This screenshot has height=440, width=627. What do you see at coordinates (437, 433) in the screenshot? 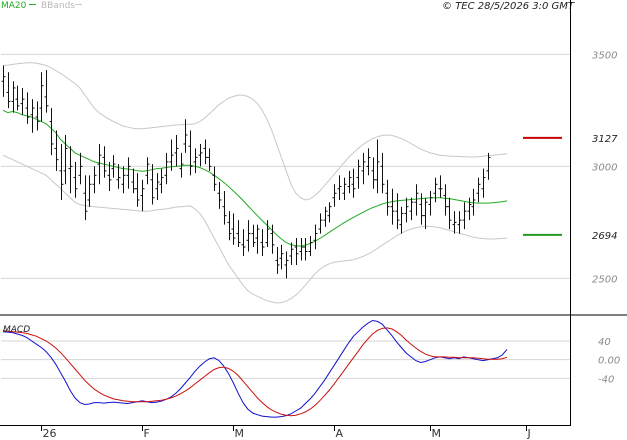
I see `x-tick-label: M` at bounding box center [437, 433].